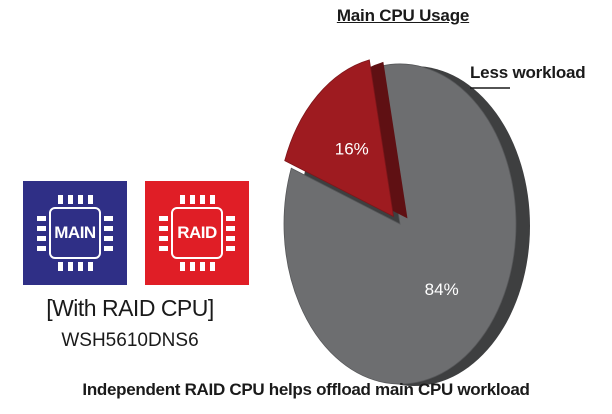 This screenshot has width=612, height=414. What do you see at coordinates (352, 148) in the screenshot?
I see `pie-slice-label: 16%` at bounding box center [352, 148].